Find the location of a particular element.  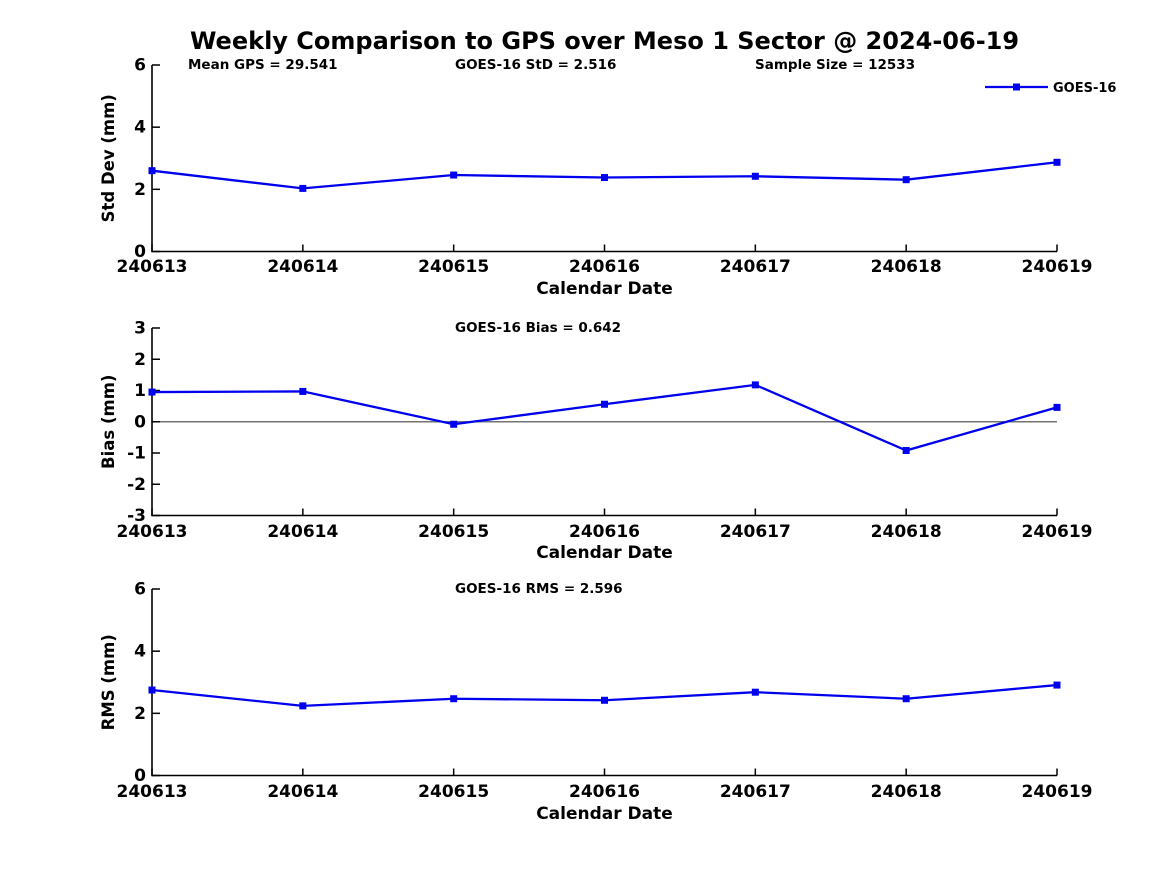

y-axis-title: Bias (mm) is located at coordinates (108, 422).